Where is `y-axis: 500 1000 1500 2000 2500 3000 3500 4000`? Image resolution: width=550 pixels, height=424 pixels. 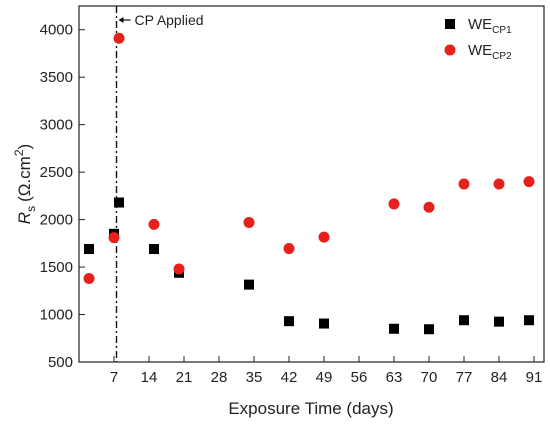 y-axis: 500 1000 1500 2000 2500 3000 3500 4000 is located at coordinates (62, 196).